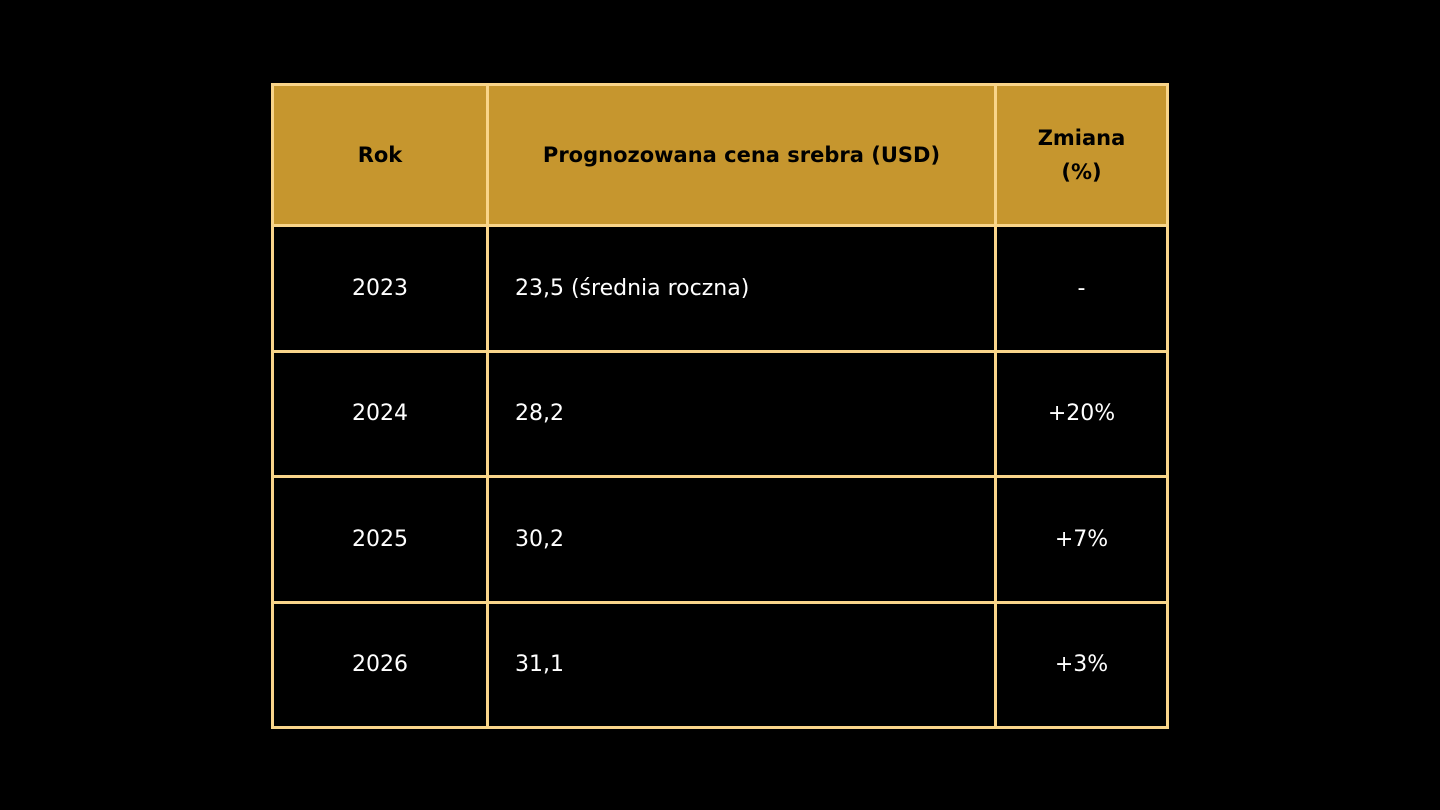 The image size is (1440, 810). Describe the element at coordinates (1081, 288) in the screenshot. I see `cell-change: -` at that location.